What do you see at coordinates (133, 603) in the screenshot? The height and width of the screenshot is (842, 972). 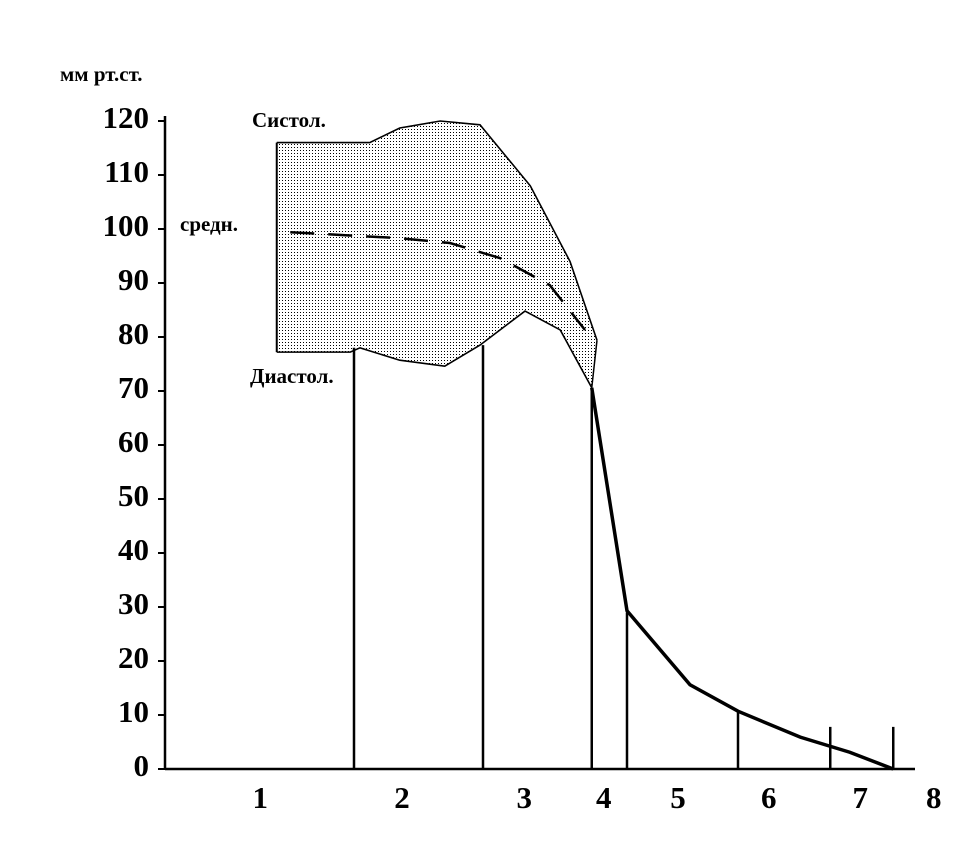 I see `y-tick-label: 30` at bounding box center [133, 603].